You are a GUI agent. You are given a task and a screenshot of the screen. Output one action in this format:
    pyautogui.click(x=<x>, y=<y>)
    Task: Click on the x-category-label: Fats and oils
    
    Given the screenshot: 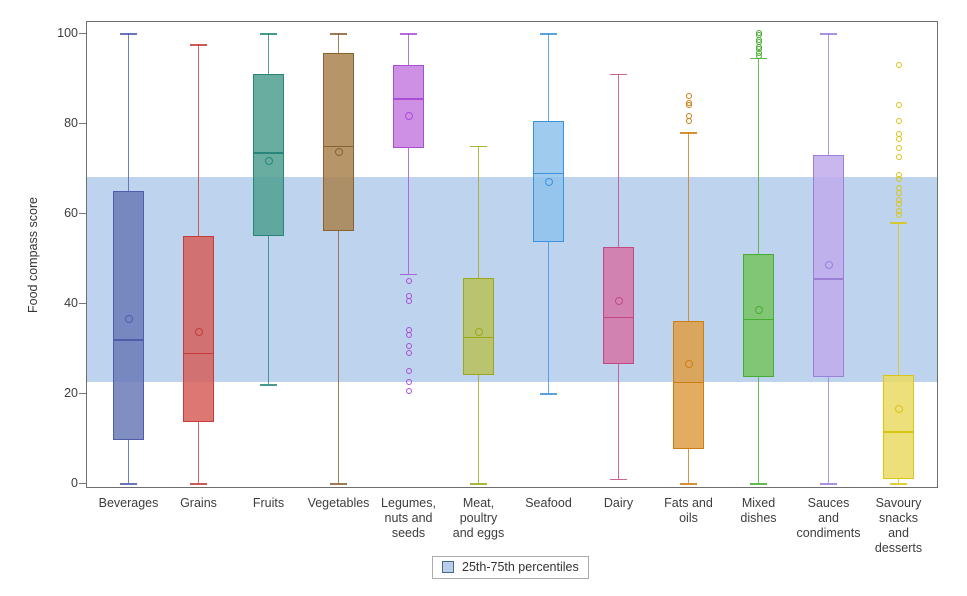 What is the action you would take?
    pyautogui.click(x=688, y=510)
    